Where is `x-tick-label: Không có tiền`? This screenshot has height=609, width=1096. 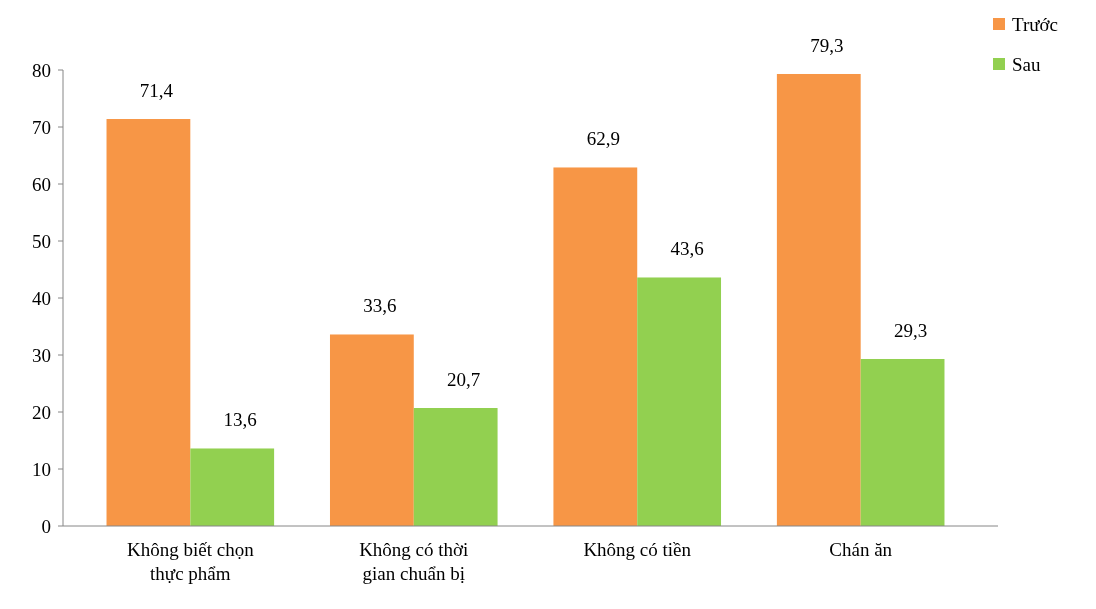
x-tick-label: Không có tiền is located at coordinates (637, 549).